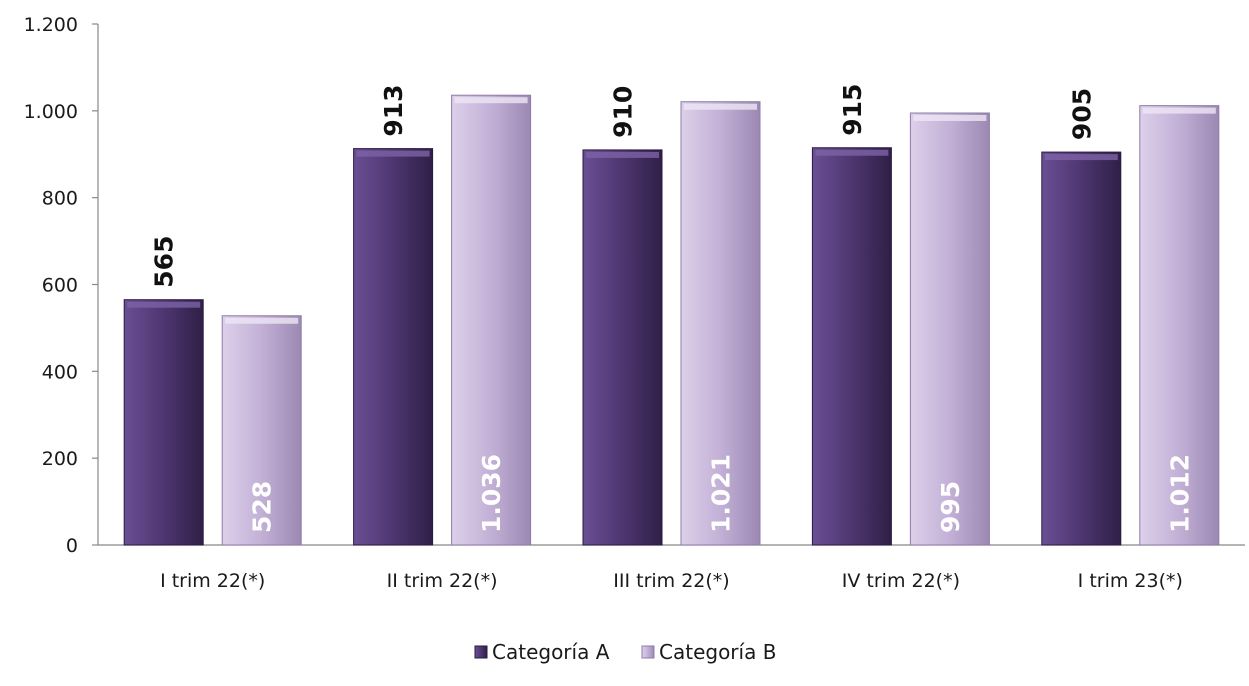 This screenshot has height=686, width=1249. I want to click on x-tick-label: I trim 22(*), so click(212, 581).